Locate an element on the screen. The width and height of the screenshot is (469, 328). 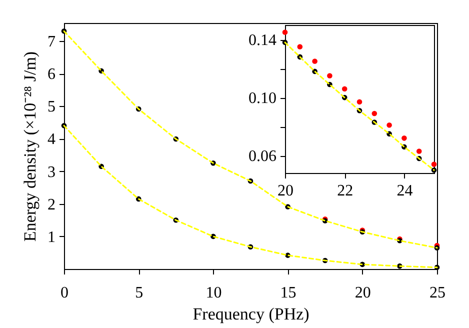
y-tick-label: 7 is located at coordinates (52, 41).